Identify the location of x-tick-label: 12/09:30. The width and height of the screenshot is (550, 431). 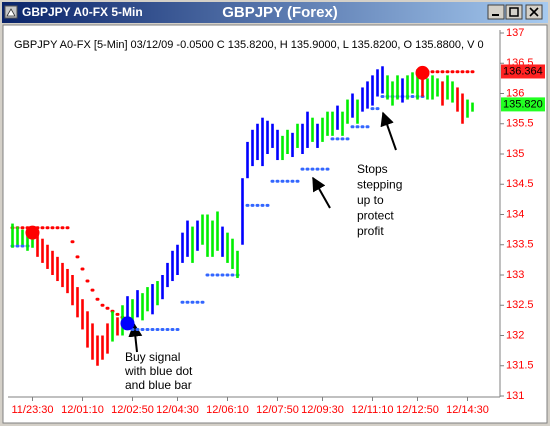
(322, 410).